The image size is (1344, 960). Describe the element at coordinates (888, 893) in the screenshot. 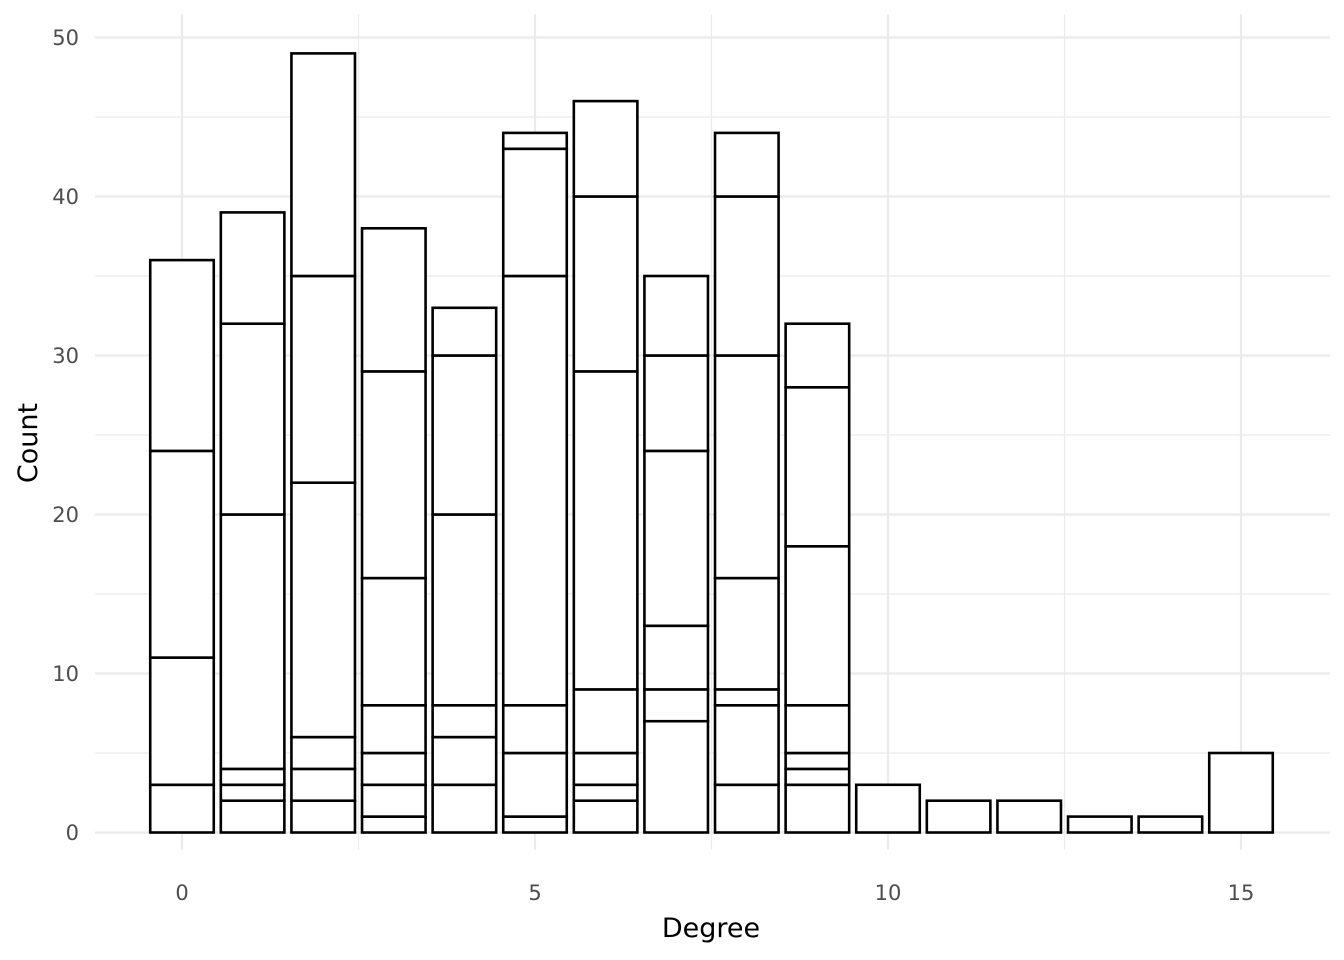

I see `x-tick-label: 10` at that location.